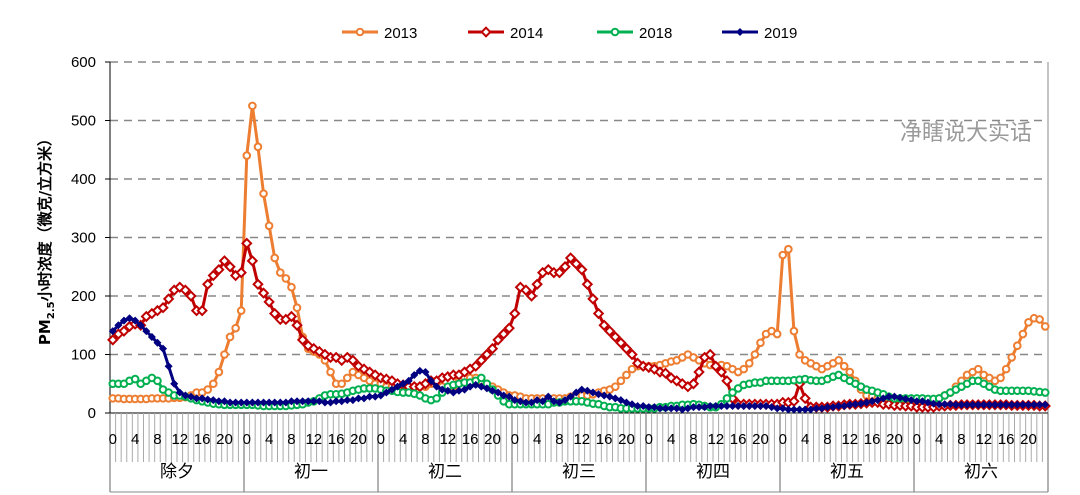  Describe the element at coordinates (83, 355) in the screenshot. I see `y-tick-label: 100` at that location.